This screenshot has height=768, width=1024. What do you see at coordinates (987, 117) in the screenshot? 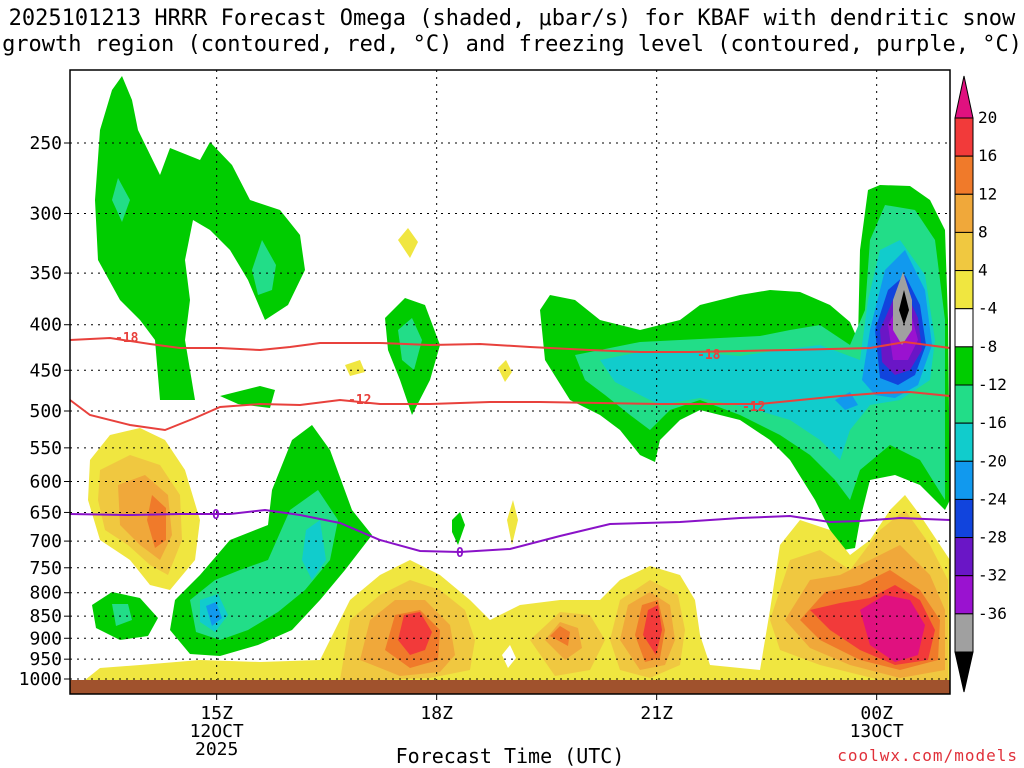
I see `colorbar-label: 20` at bounding box center [987, 117].